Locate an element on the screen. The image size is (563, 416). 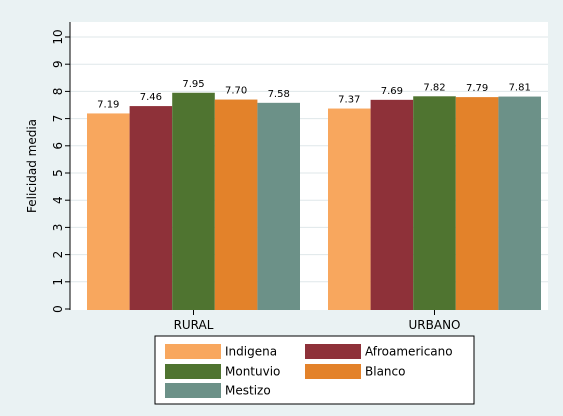
legend-label: Montuvio is located at coordinates (252, 372).